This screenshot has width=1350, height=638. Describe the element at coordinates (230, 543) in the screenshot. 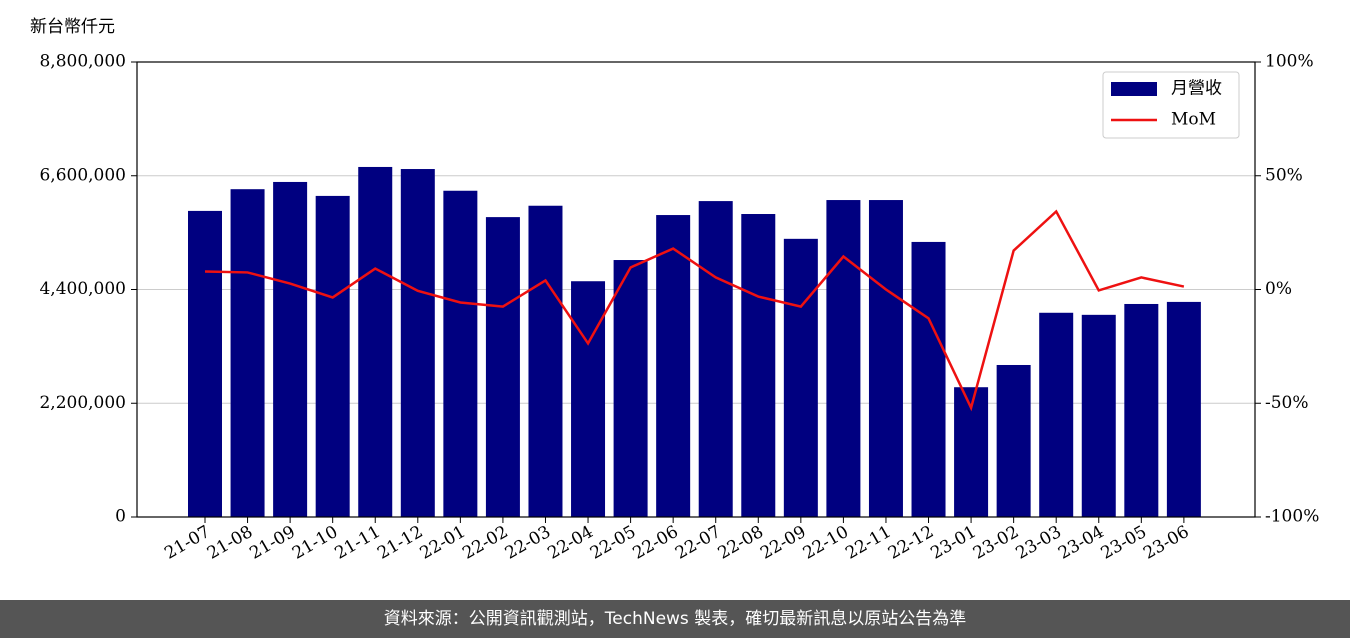

I see `x-tick-label: 21-08` at that location.